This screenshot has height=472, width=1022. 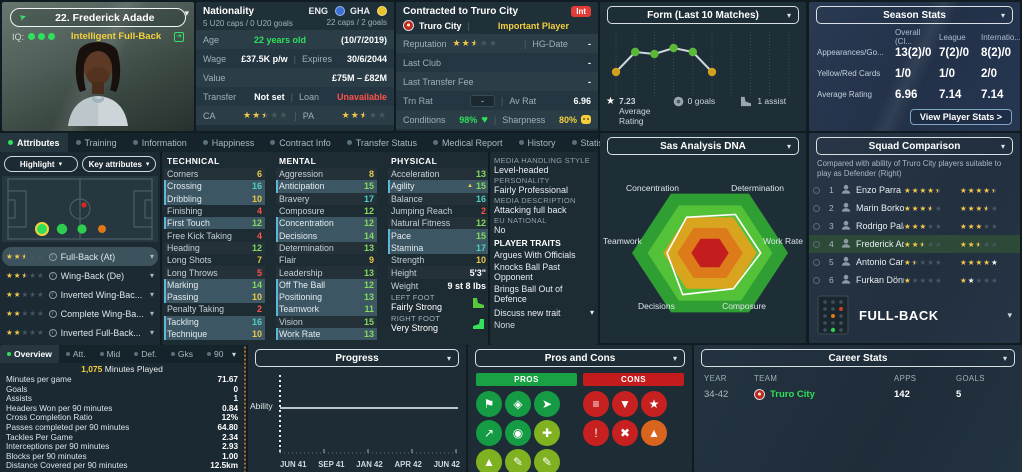 What do you see at coordinates (438, 272) in the screenshot?
I see `height-row: Height 5'3"` at bounding box center [438, 272].